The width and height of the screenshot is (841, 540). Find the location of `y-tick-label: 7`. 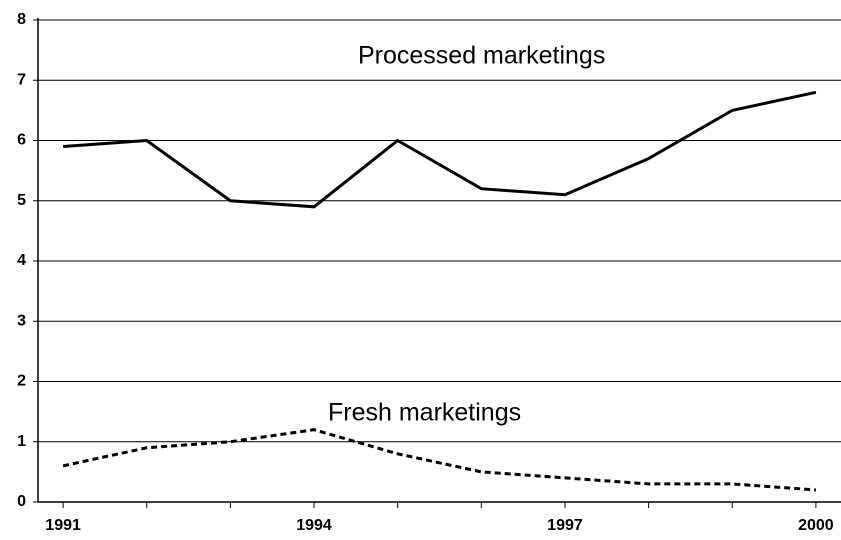

y-tick-label: 7 is located at coordinates (21, 79).